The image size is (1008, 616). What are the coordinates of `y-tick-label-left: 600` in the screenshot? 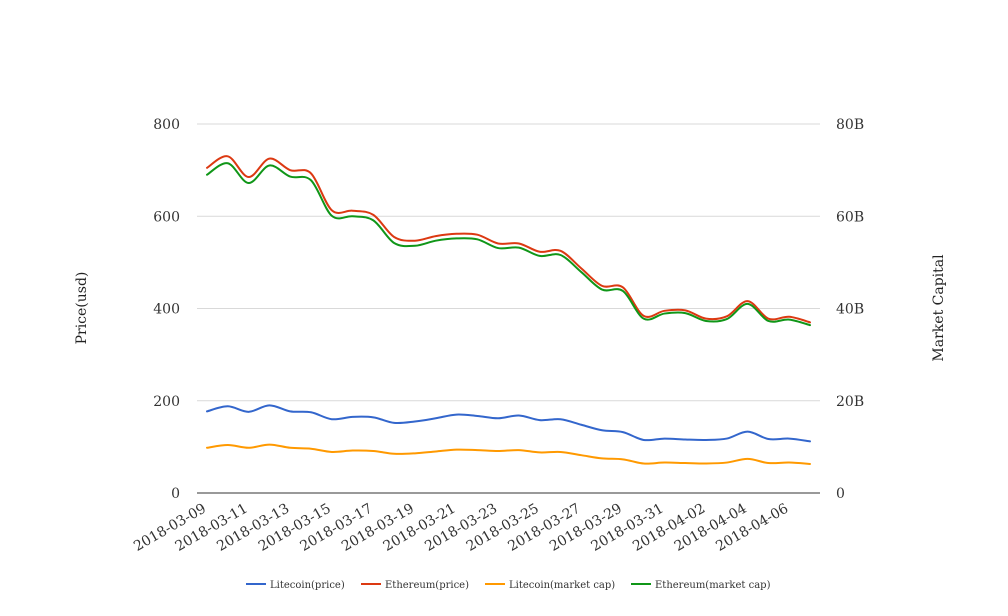 It's located at (166, 217).